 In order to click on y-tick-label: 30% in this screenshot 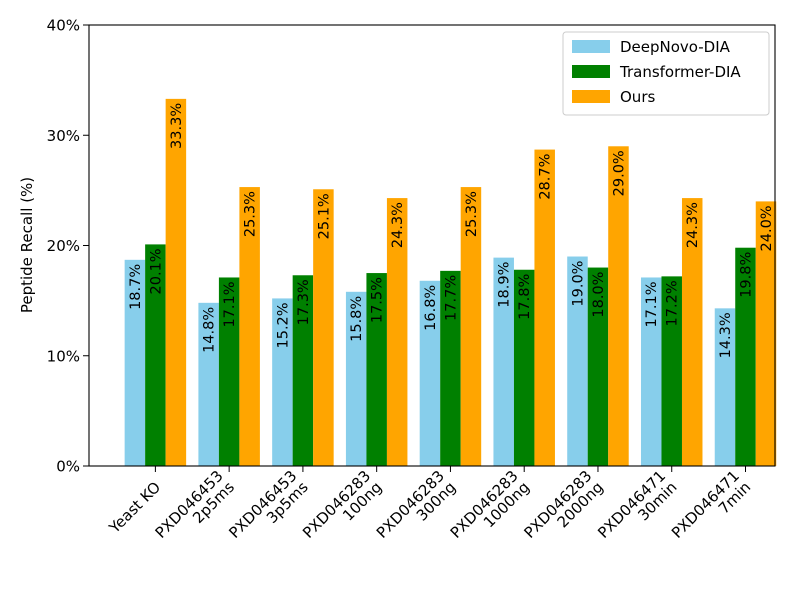, I will do `click(63, 136)`.